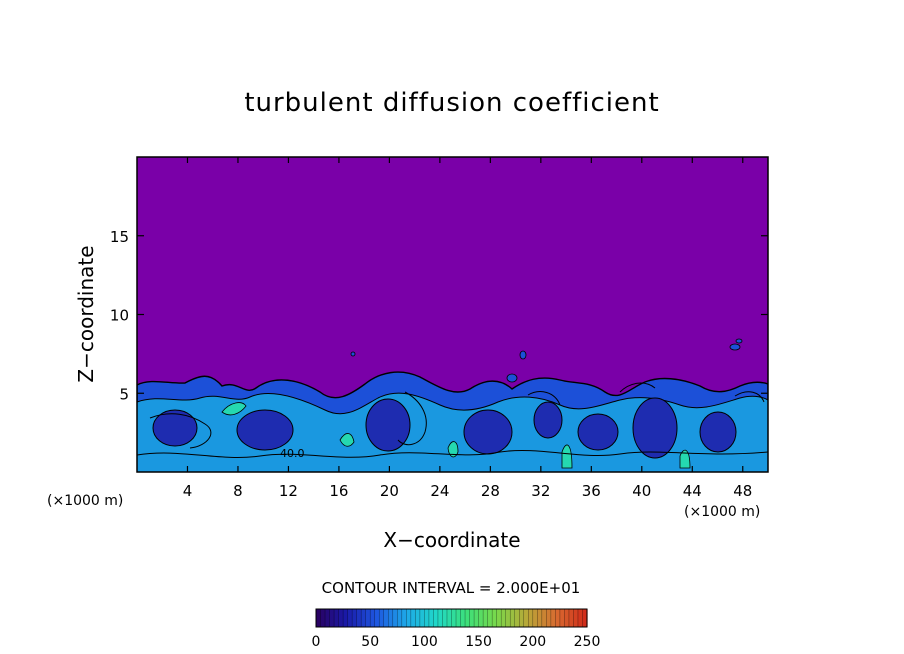  I want to click on colorbar-tick-label: 250, so click(587, 642).